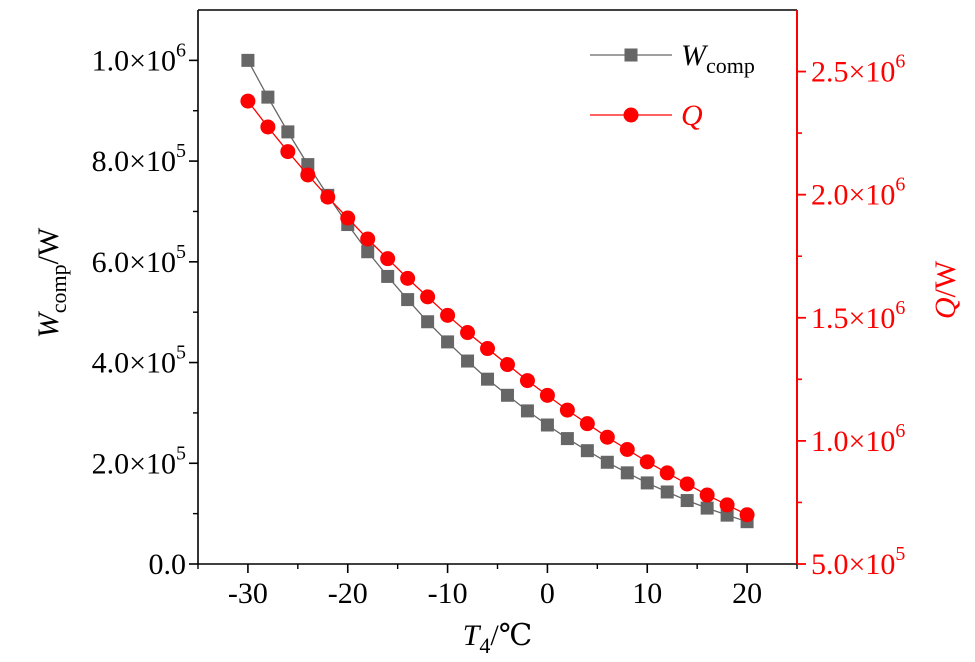 This screenshot has height=662, width=975. What do you see at coordinates (498, 638) in the screenshot?
I see `x-axis-title: T4/℃` at bounding box center [498, 638].